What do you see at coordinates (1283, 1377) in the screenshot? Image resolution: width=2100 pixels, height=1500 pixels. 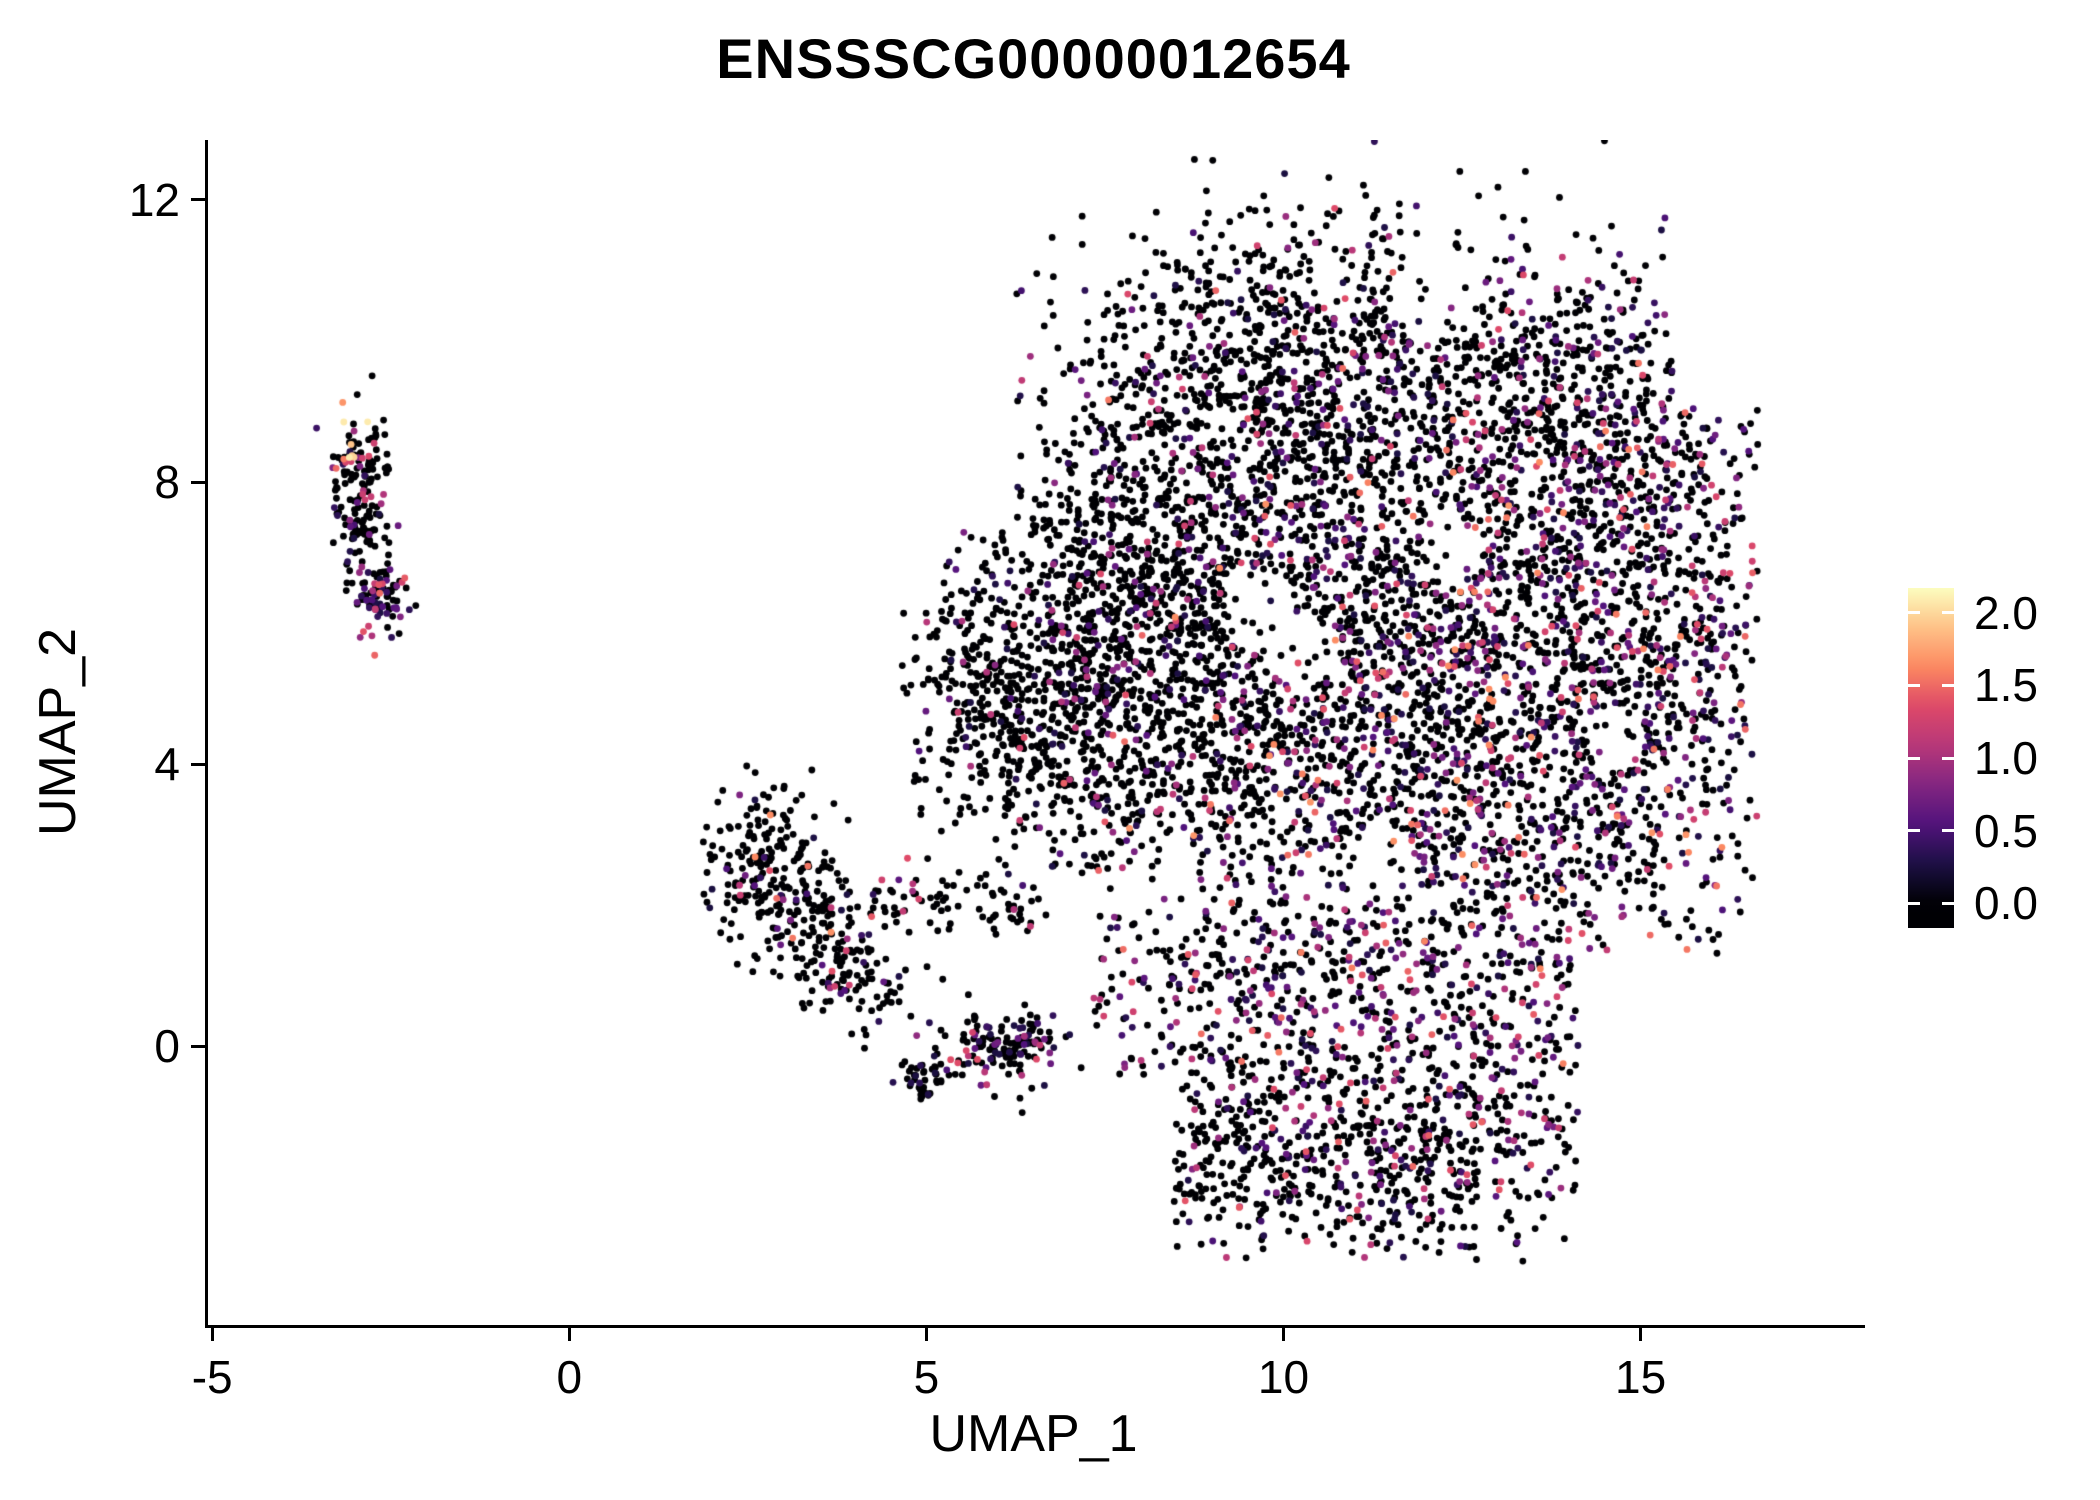 I see `x-tick-label: 10` at bounding box center [1283, 1377].